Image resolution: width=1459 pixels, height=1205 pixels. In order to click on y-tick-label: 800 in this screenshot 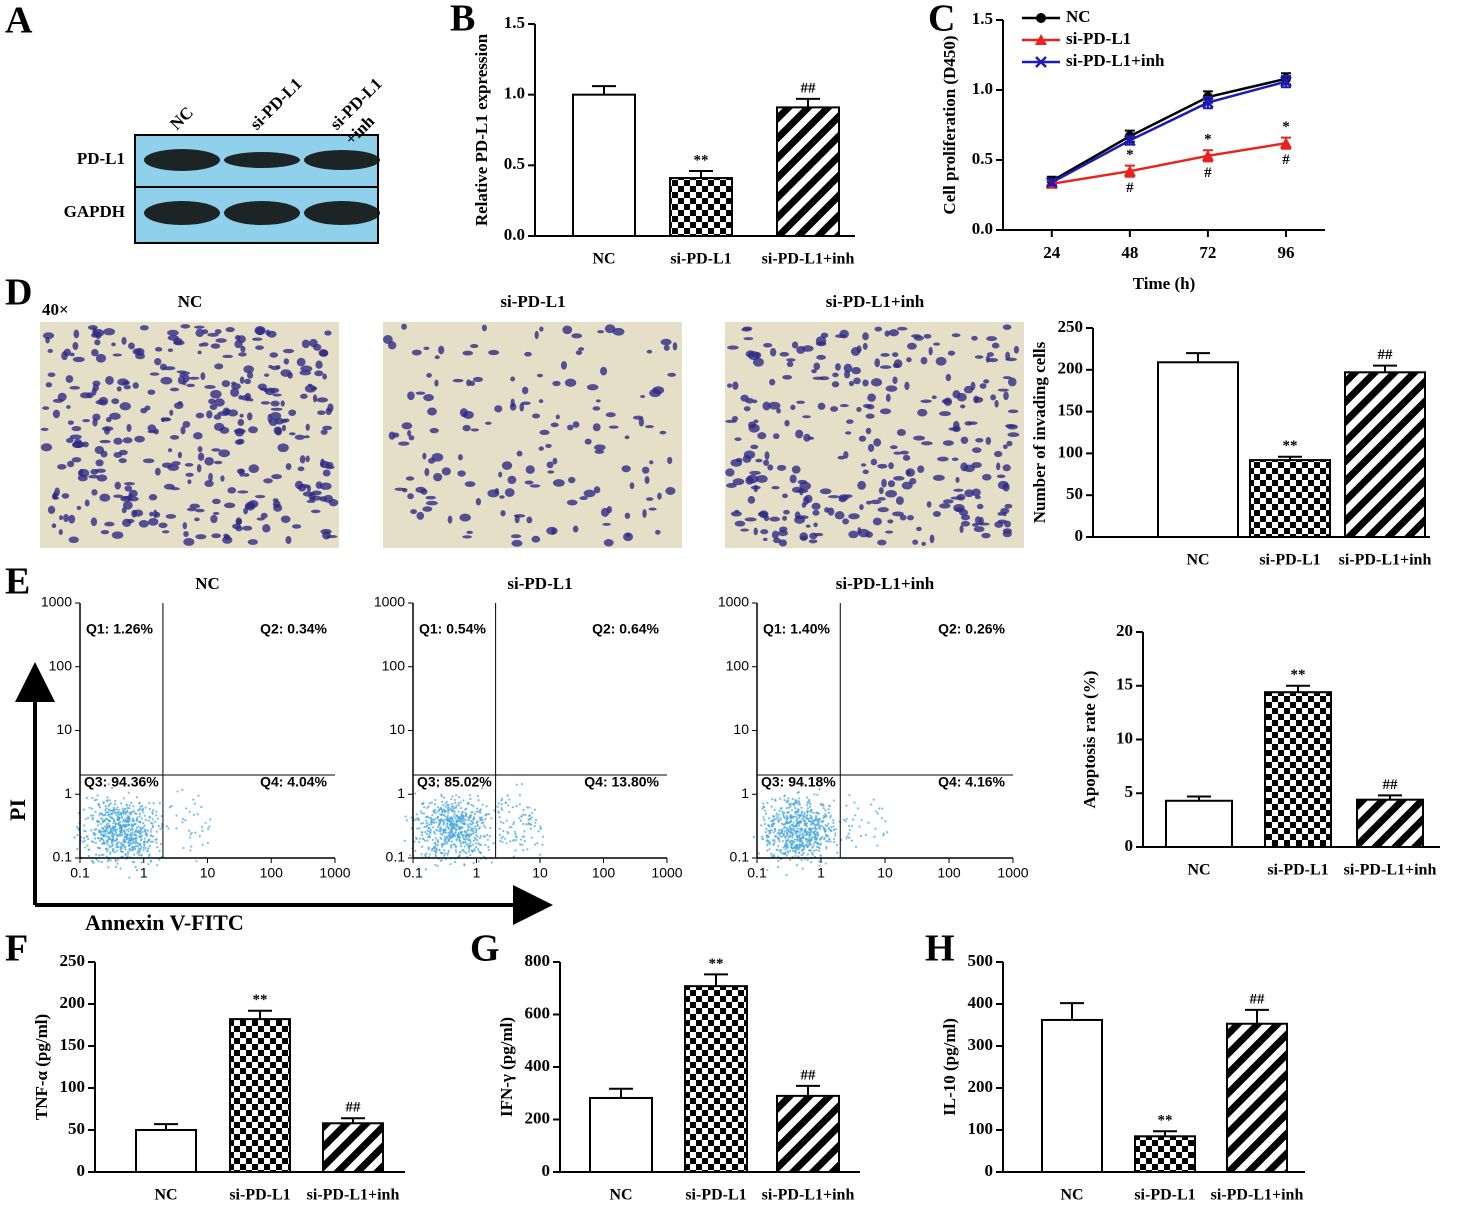, I will do `click(538, 960)`.